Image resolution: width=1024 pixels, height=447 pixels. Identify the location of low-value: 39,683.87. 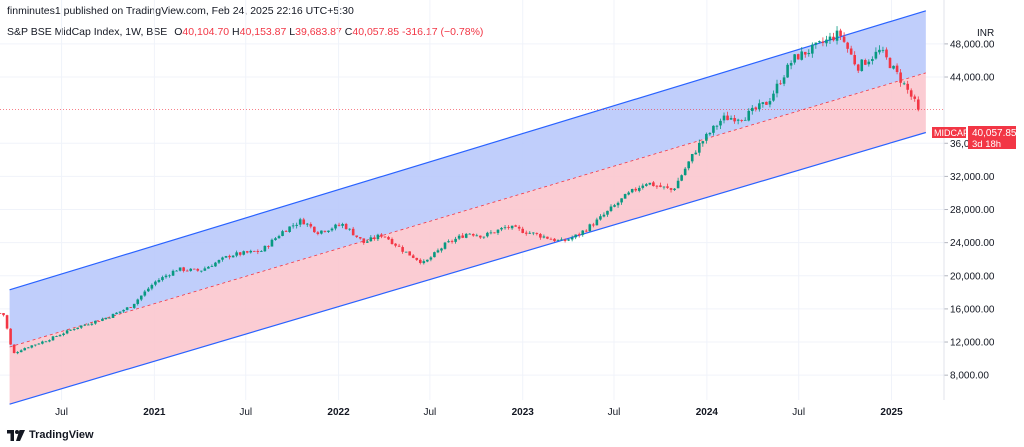
(318, 32).